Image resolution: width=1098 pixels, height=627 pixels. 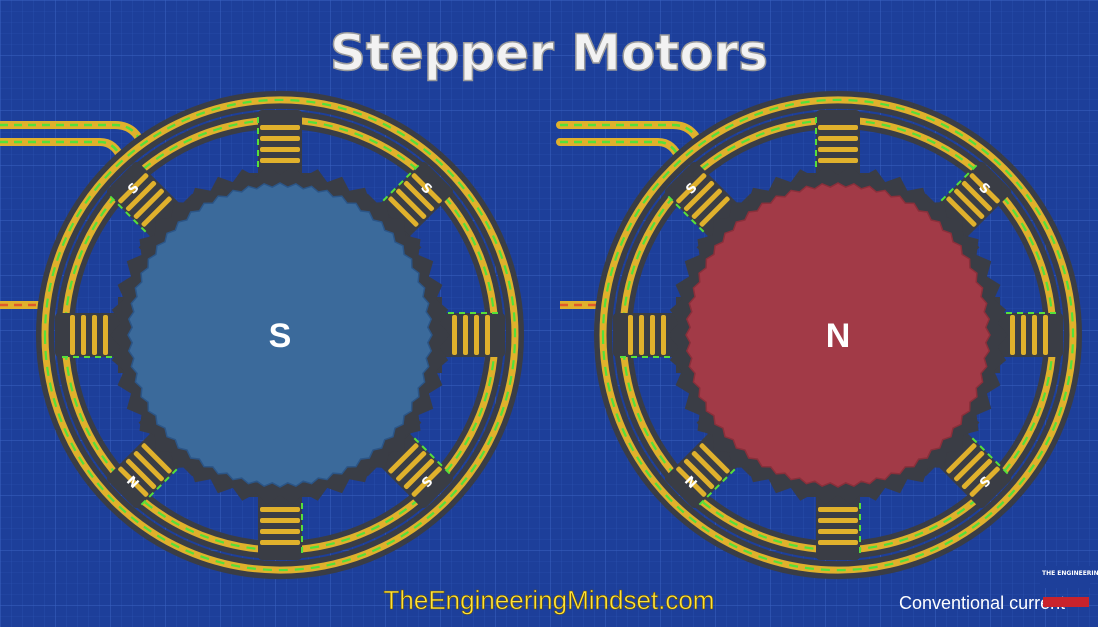 What do you see at coordinates (1070, 573) in the screenshot?
I see `logo-text: THE ENGINEERING MINDSET .COM` at bounding box center [1070, 573].